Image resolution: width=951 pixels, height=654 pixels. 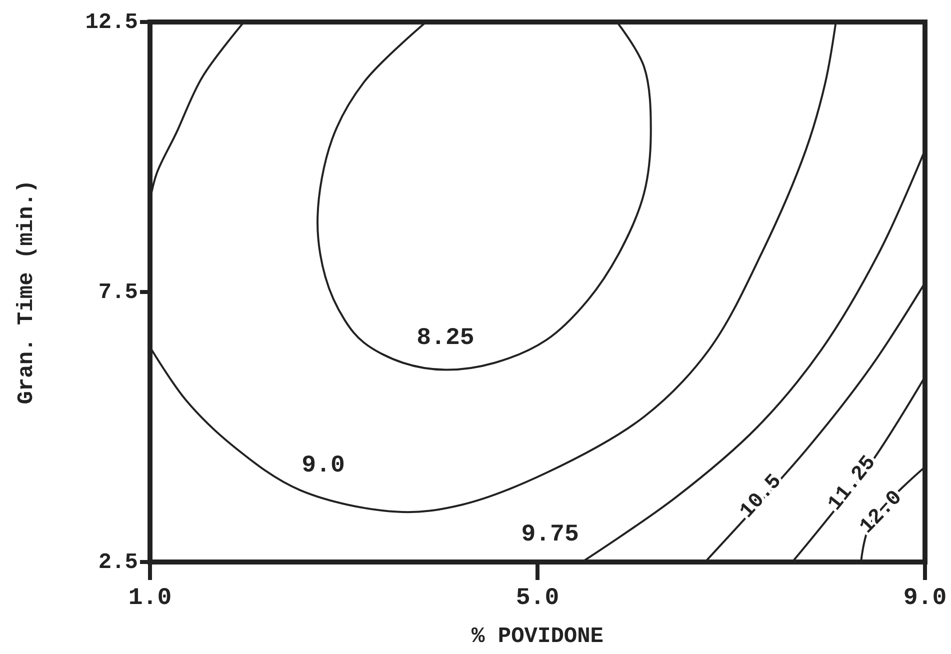 What do you see at coordinates (445, 338) in the screenshot?
I see `series-label: 8.25` at bounding box center [445, 338].